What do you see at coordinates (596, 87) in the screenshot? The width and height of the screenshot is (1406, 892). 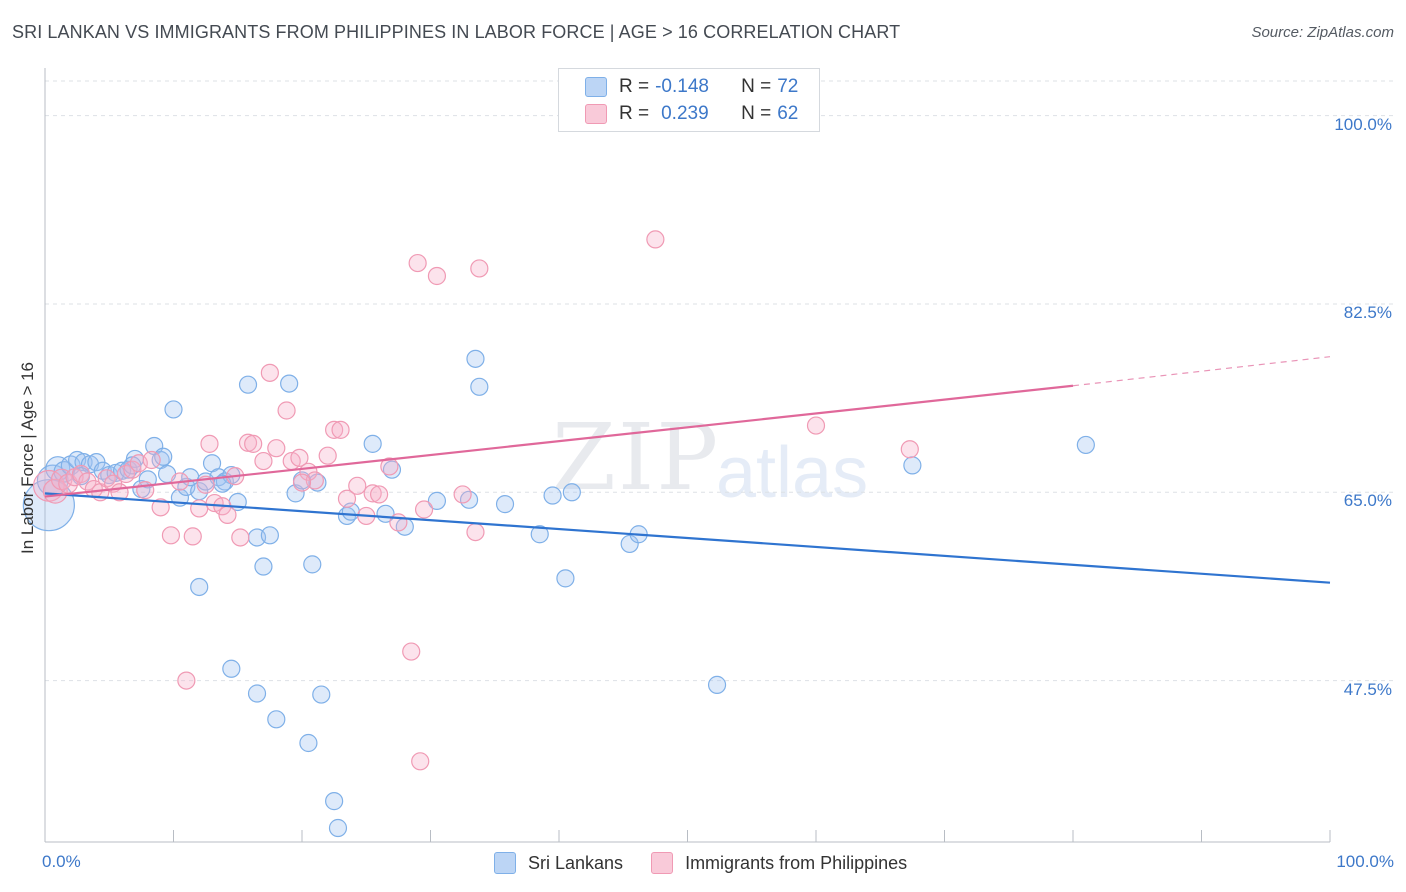 I see `sri-lankans-swatch` at bounding box center [596, 87].